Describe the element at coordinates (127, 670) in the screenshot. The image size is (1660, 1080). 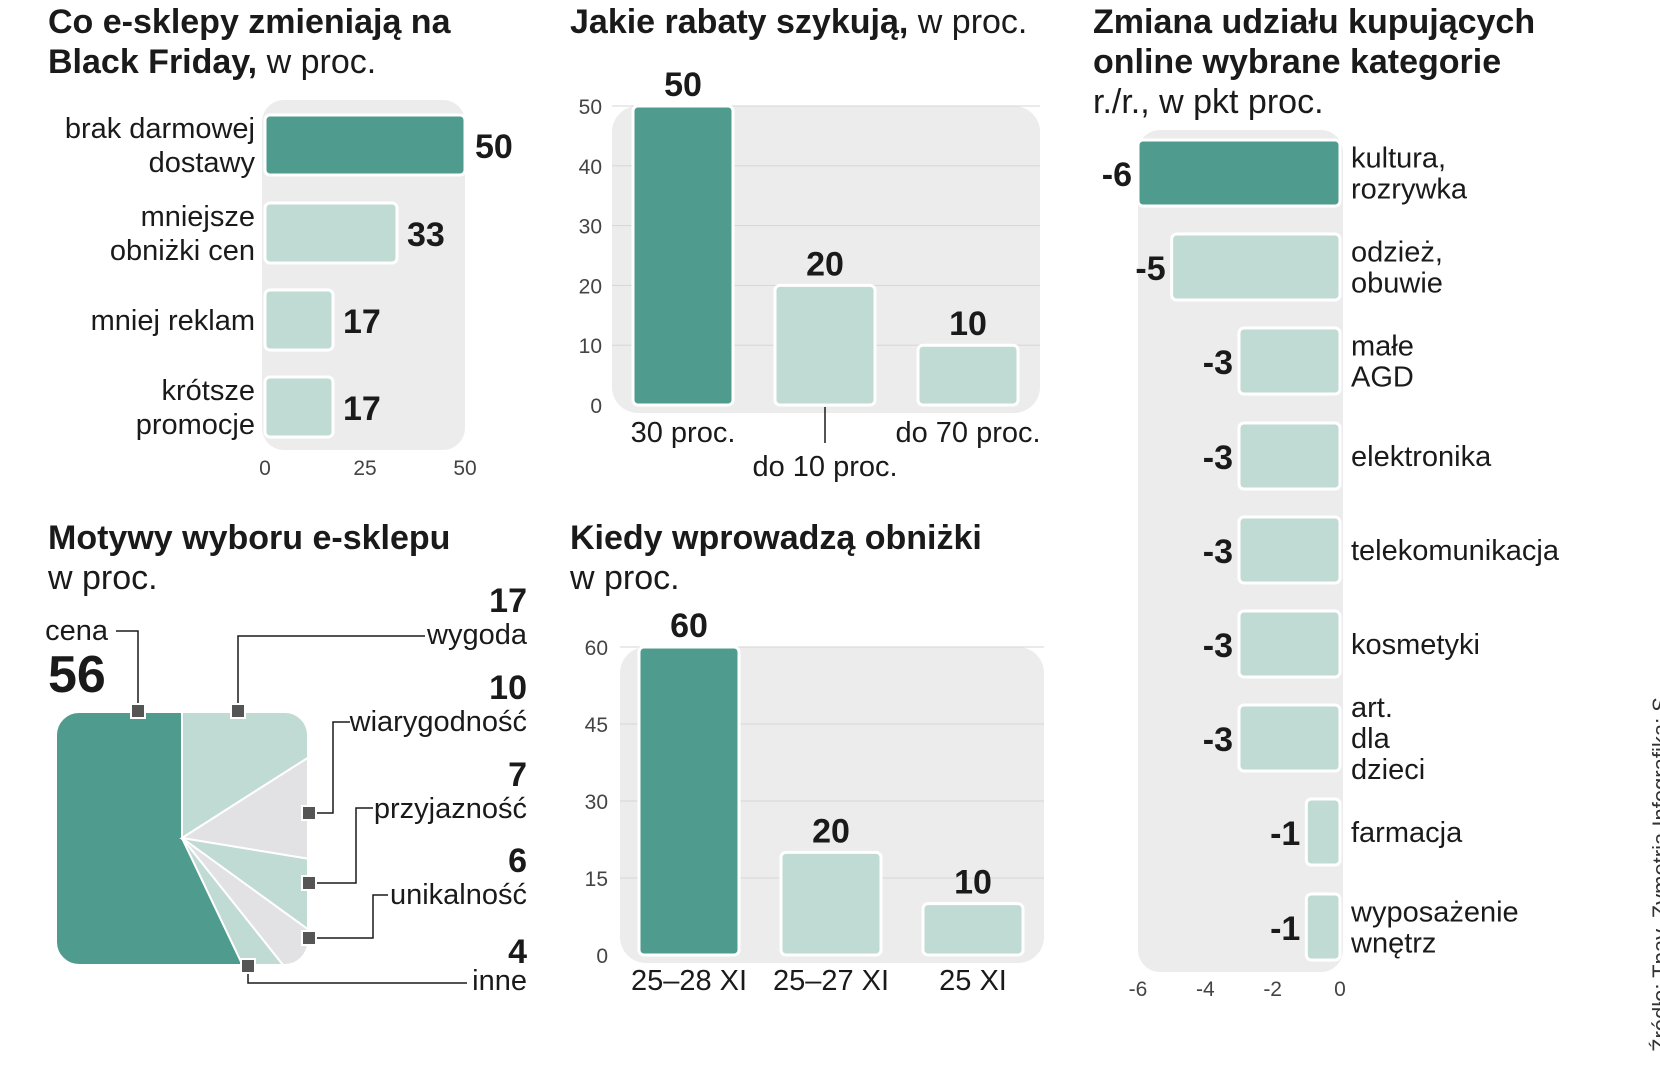
I see `motives-leader-cena` at that location.